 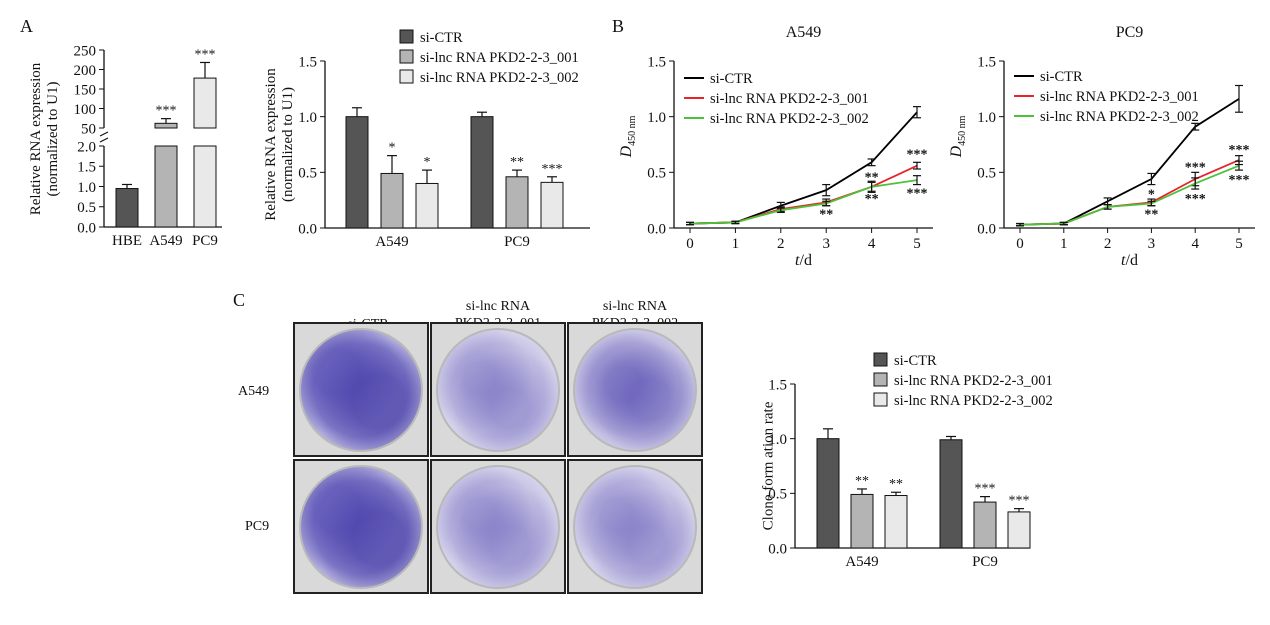 I want to click on colony-plate-pc9-ctr, so click(x=361, y=526).